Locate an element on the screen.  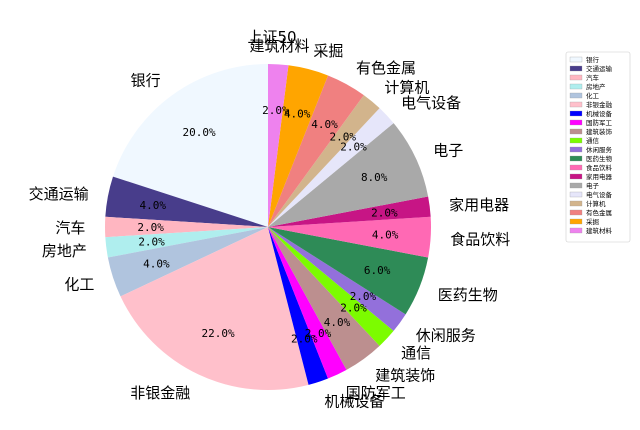
pie-category-label: 建筑装饰 is located at coordinates (405, 376).